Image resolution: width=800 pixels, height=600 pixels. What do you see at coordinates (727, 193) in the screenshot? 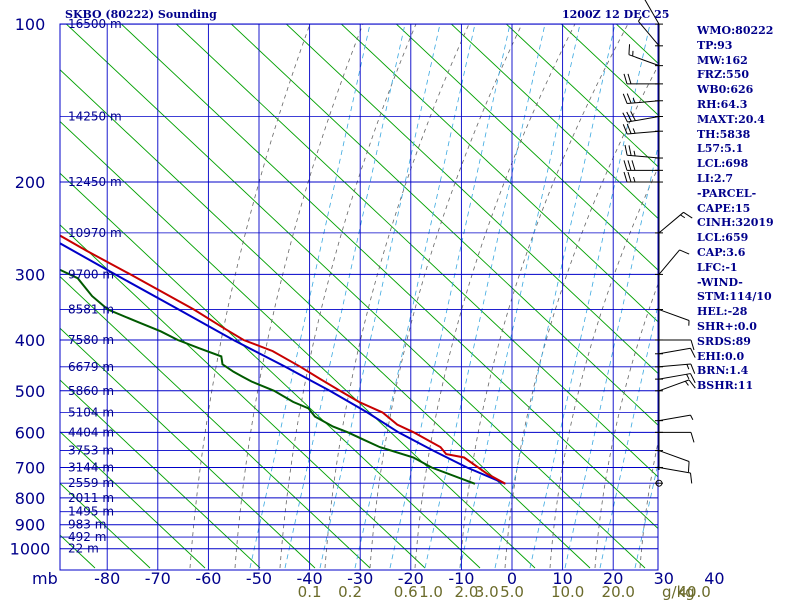
I see `index-item: -PARCEL-` at bounding box center [727, 193].